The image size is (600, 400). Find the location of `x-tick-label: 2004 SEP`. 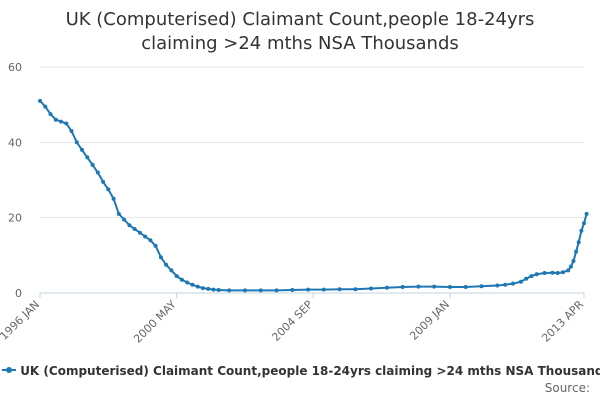

x-tick-label: 2004 SEP is located at coordinates (292, 321).